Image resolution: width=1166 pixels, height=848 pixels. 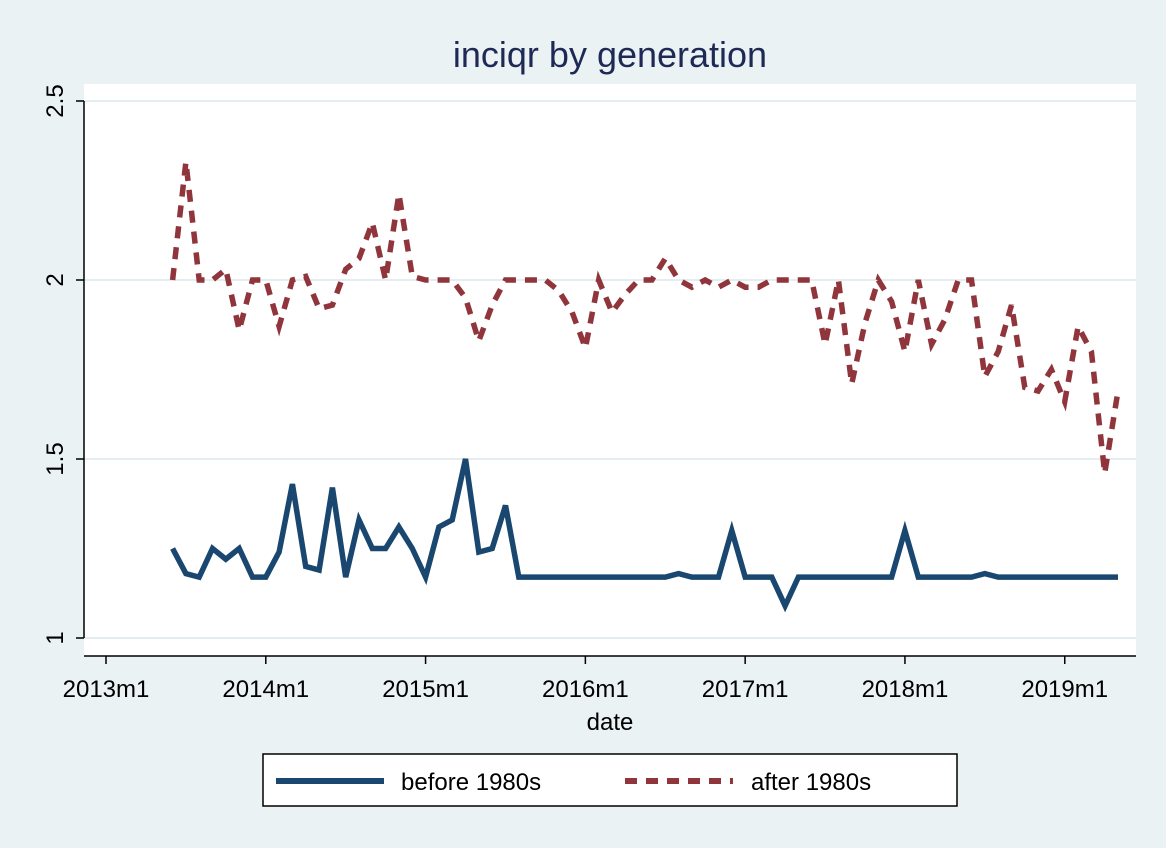 I want to click on x-tick-label: 2017m1, so click(x=745, y=689).